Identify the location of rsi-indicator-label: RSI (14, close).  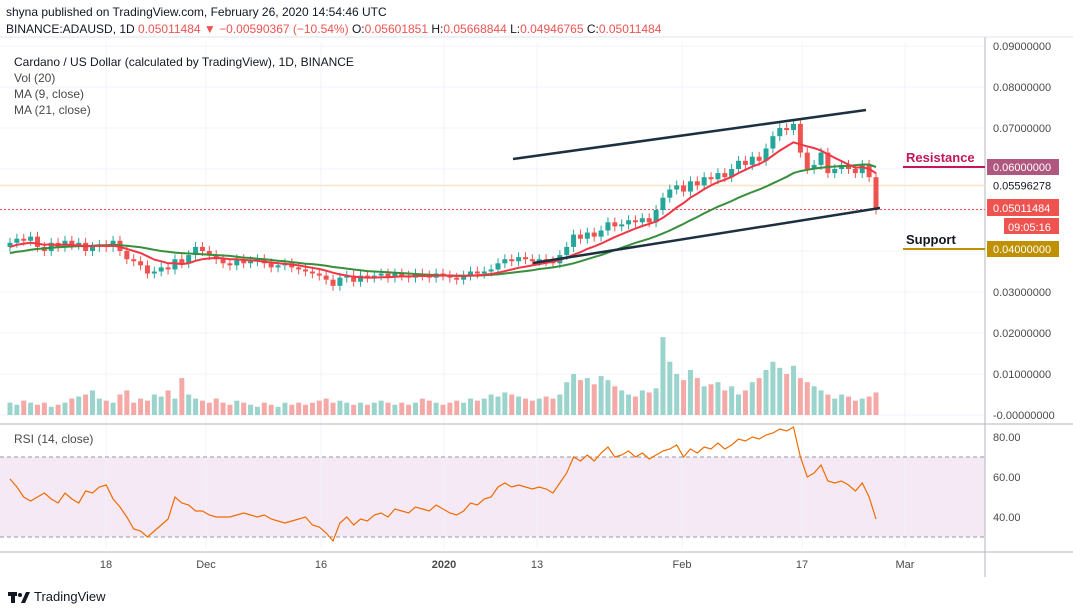
(54, 439).